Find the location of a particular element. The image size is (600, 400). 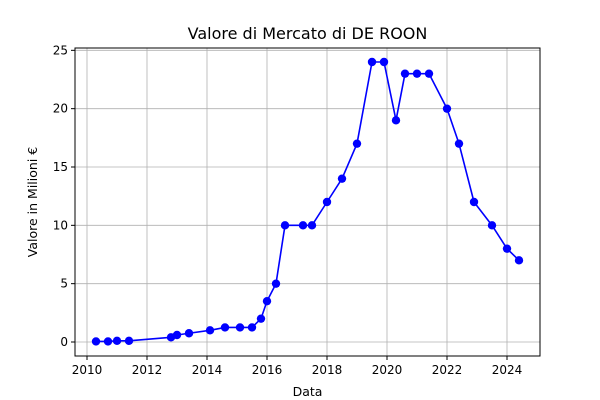

y-axis-label: Valore in Milioni € is located at coordinates (32, 202).